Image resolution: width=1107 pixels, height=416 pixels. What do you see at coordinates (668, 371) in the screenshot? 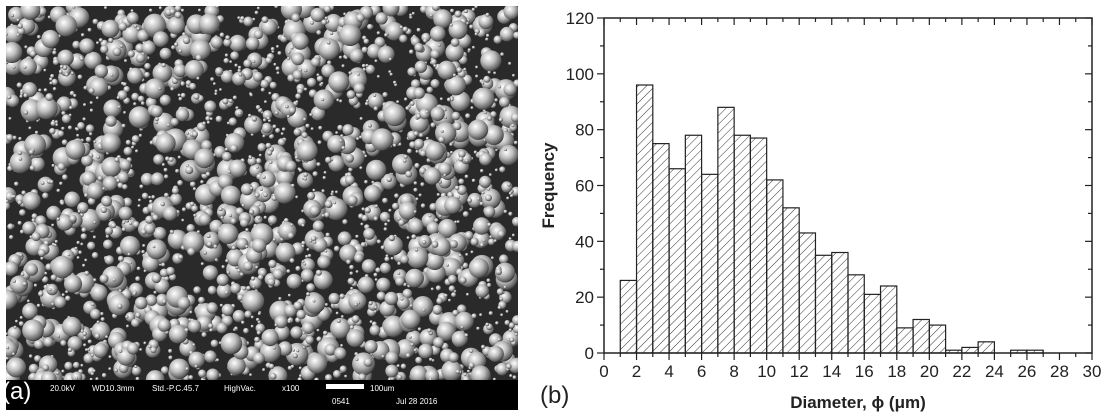
I see `x-tick-label: 4` at bounding box center [668, 371].